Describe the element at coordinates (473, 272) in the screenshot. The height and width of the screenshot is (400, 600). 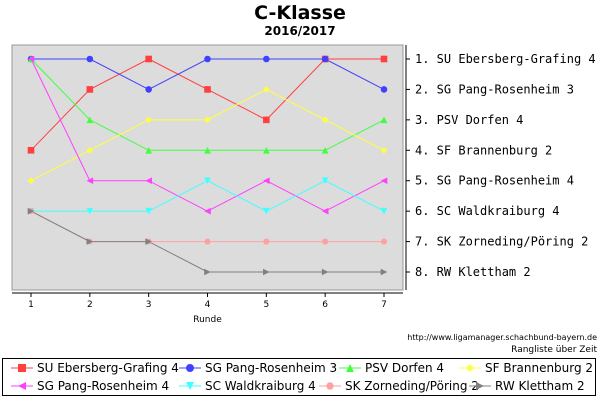
I see `y-tick-label: 8. RW Klettham 2` at that location.